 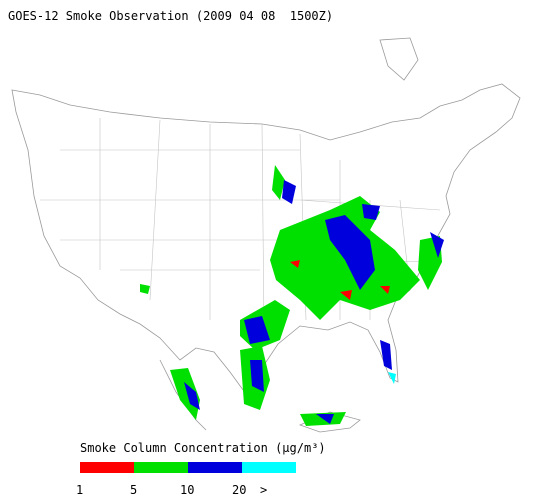 What do you see at coordinates (79, 490) in the screenshot?
I see `colorbar-tick-label: 1` at bounding box center [79, 490].